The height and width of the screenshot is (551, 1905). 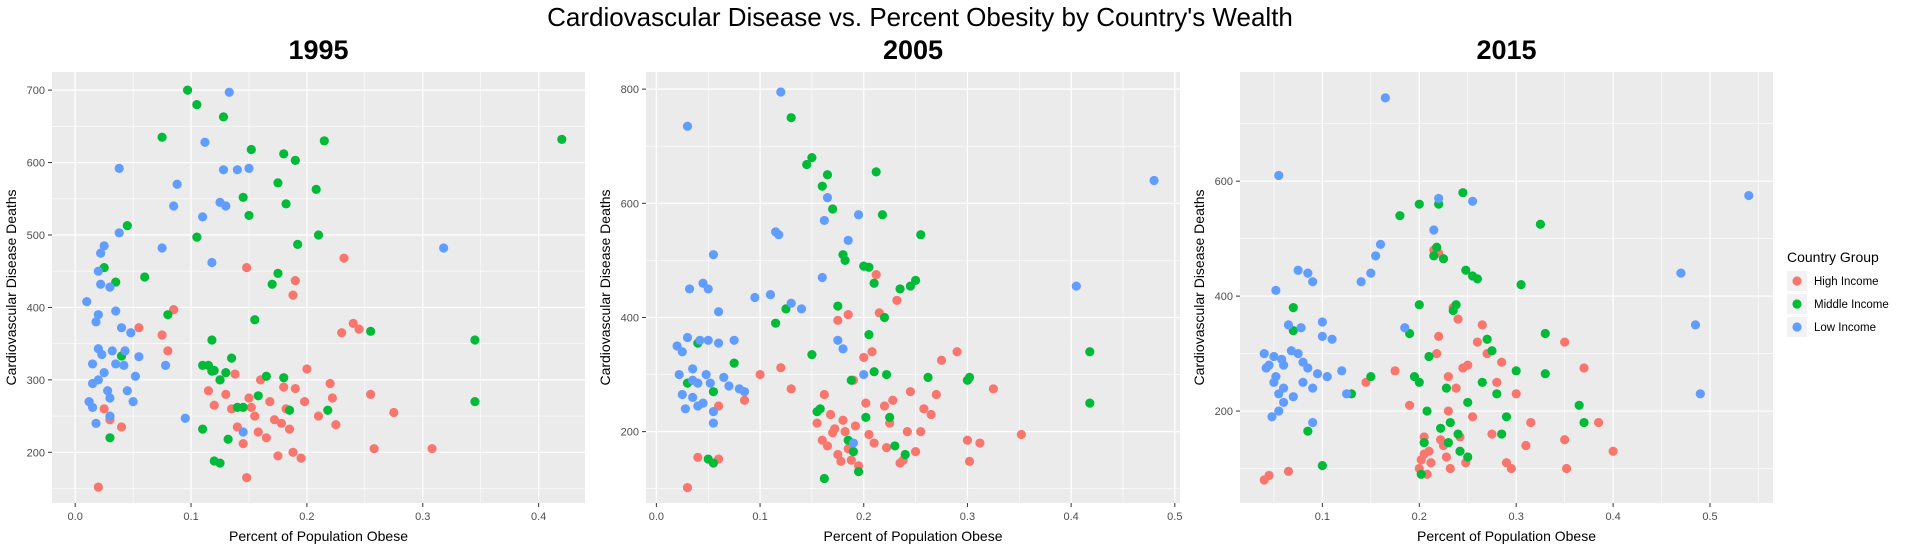 I want to click on legend-label: Low Income, so click(x=1845, y=328).